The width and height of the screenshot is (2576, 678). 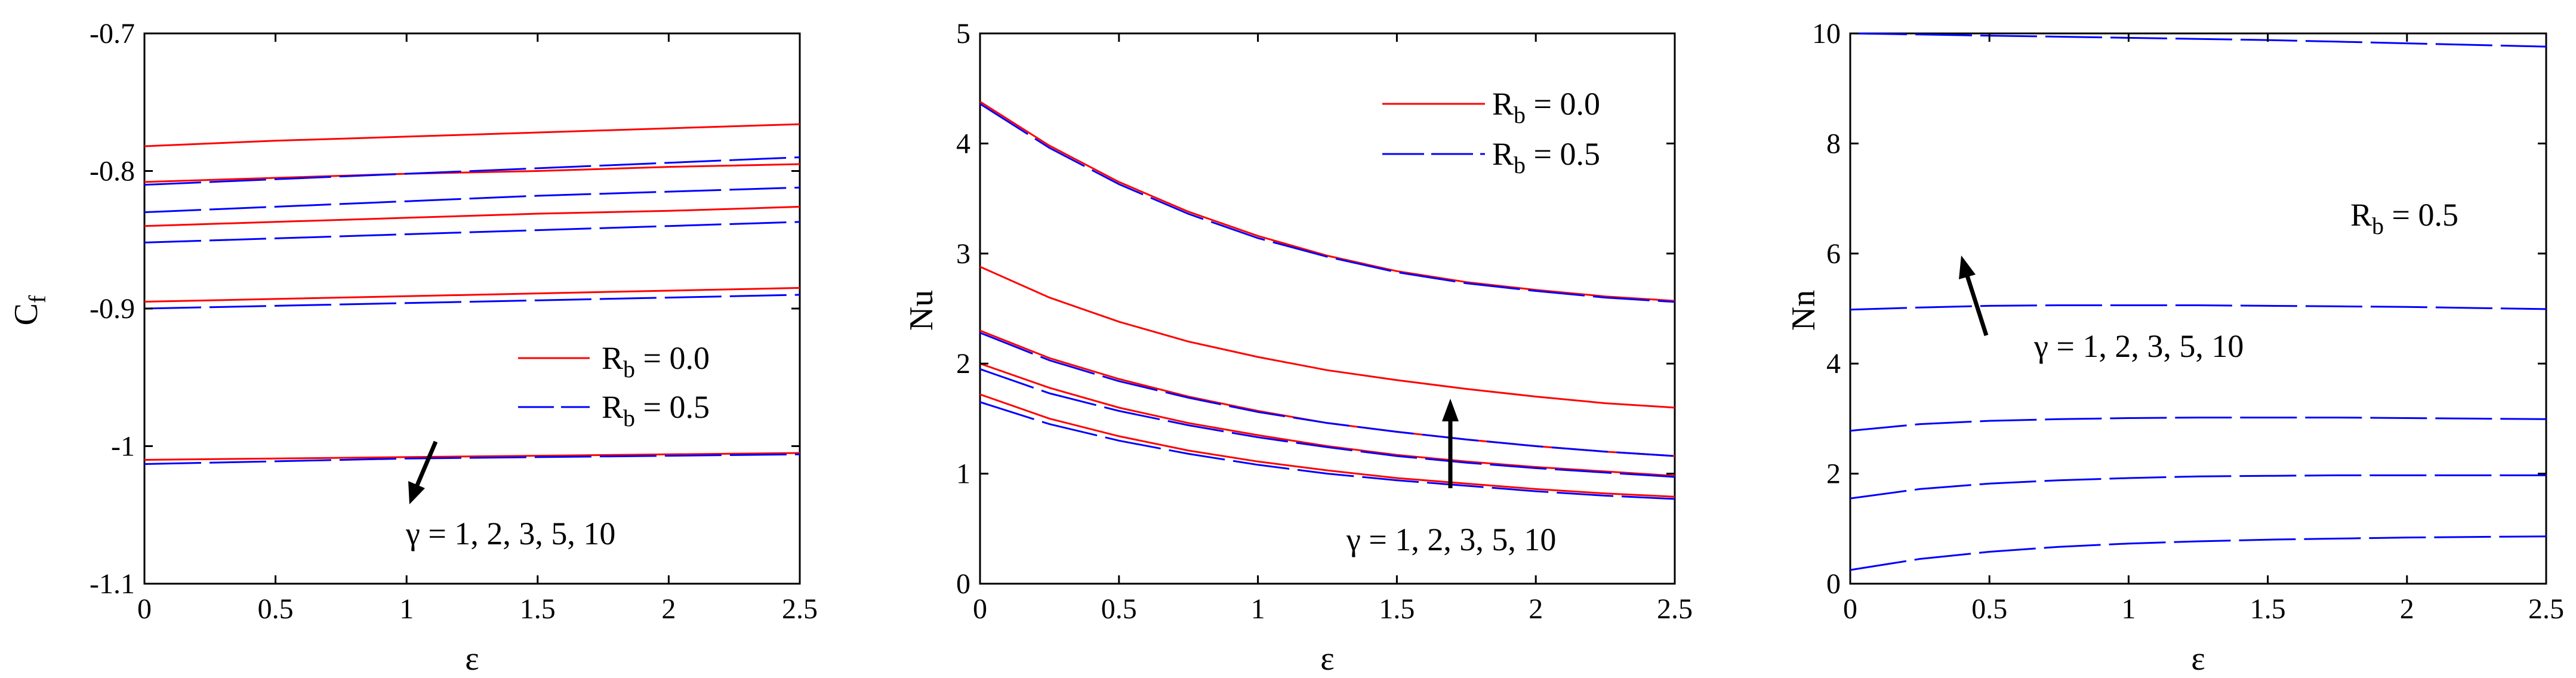 I want to click on y-tick-label: -1, so click(x=123, y=447).